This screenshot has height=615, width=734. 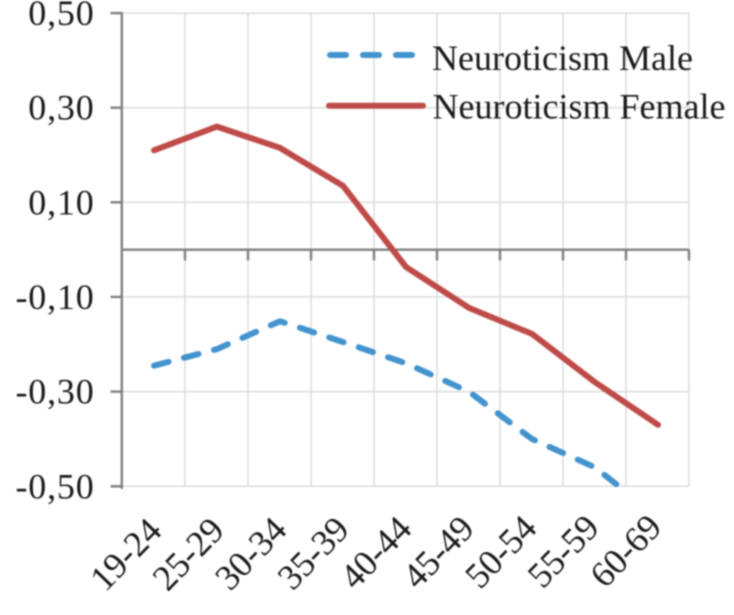 I want to click on svg-text: 45-49, so click(x=438, y=552).